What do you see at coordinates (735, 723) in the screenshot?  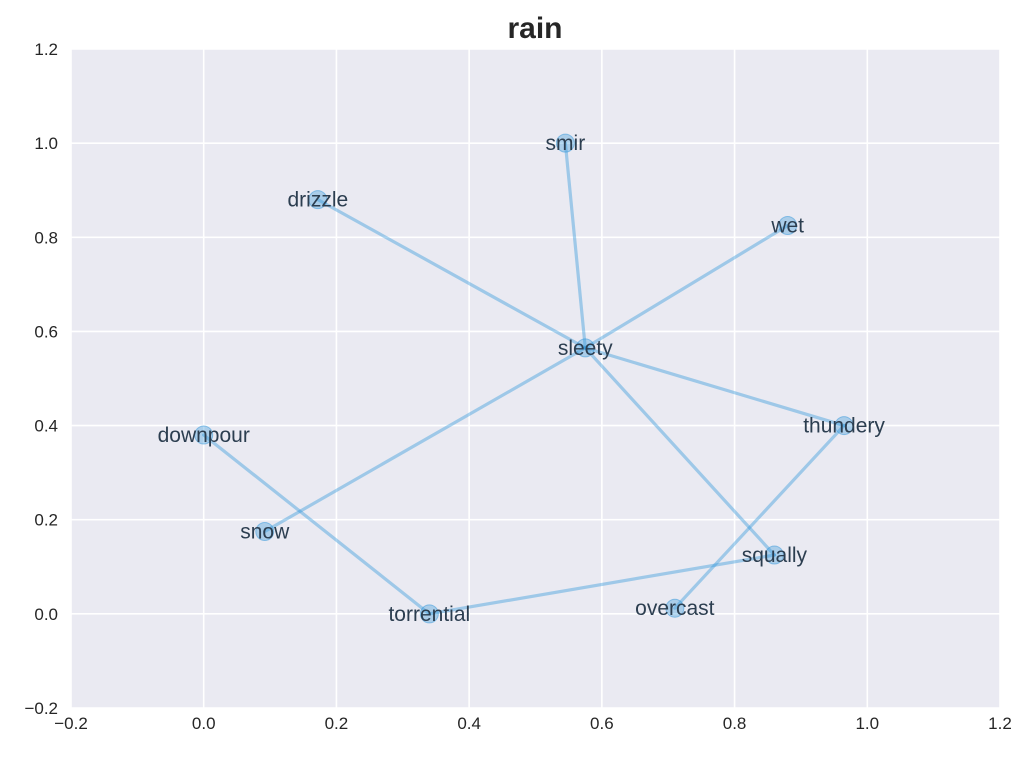 I see `x-tick-label: 0.8` at bounding box center [735, 723].